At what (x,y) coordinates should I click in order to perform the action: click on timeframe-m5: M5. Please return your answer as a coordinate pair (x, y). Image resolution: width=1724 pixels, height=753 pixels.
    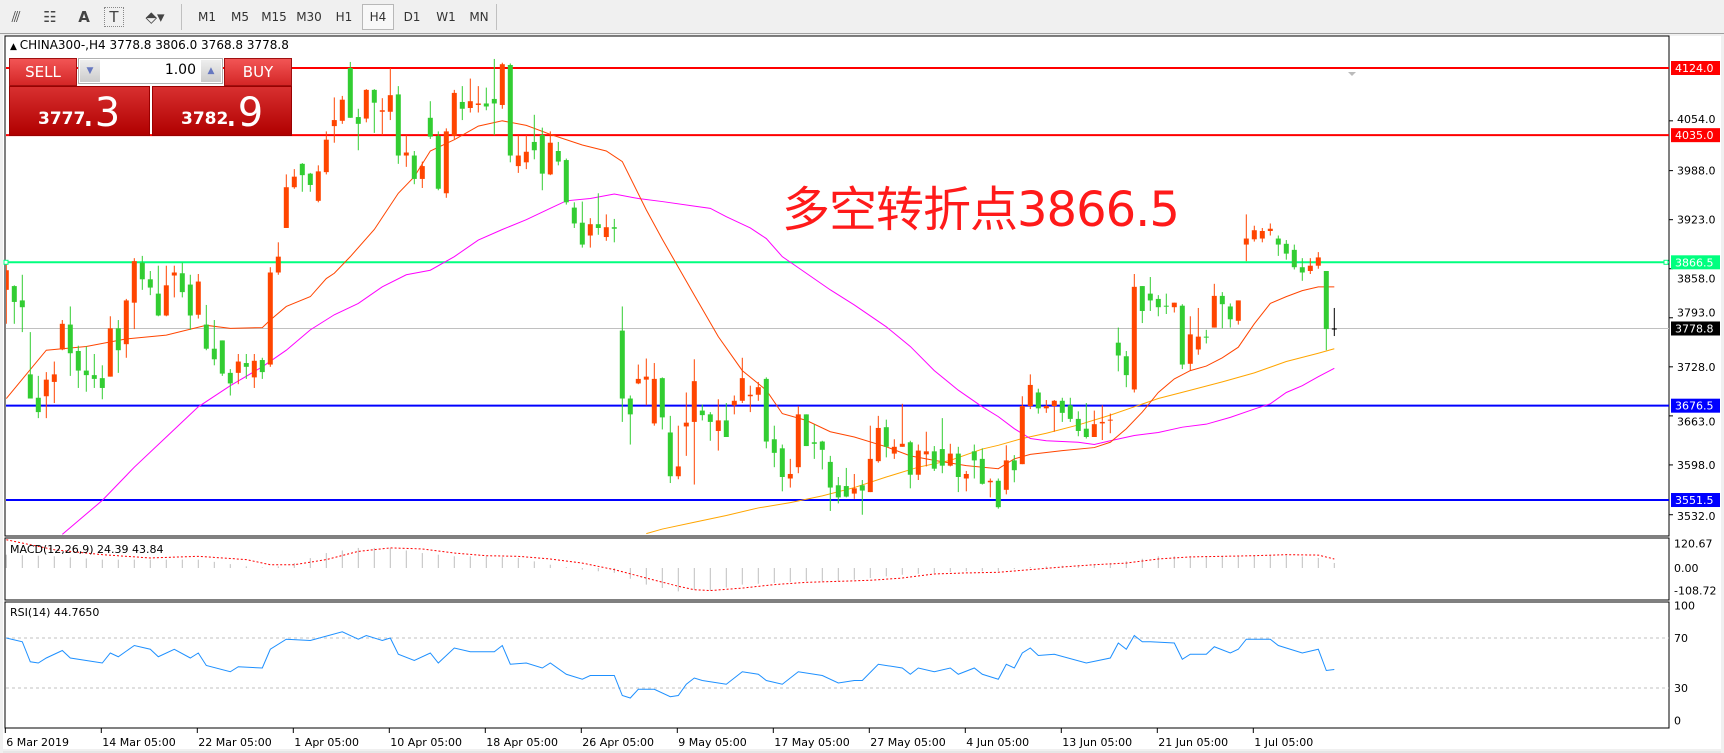
    Looking at the image, I should click on (240, 17).